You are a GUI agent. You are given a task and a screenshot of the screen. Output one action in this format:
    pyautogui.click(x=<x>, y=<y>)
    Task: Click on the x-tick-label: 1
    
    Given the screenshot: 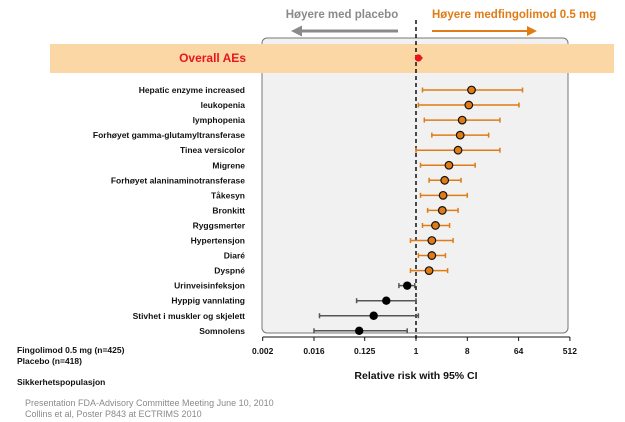 What is the action you would take?
    pyautogui.click(x=416, y=351)
    